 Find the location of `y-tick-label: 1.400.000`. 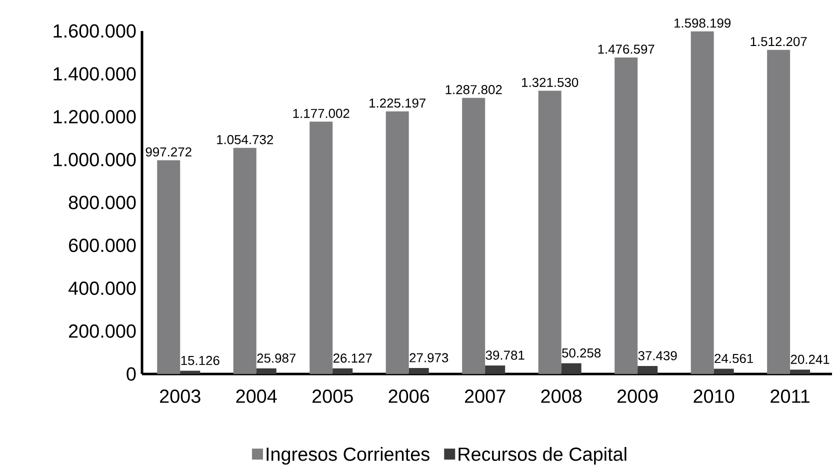

y-tick-label: 1.400.000 is located at coordinates (95, 74).